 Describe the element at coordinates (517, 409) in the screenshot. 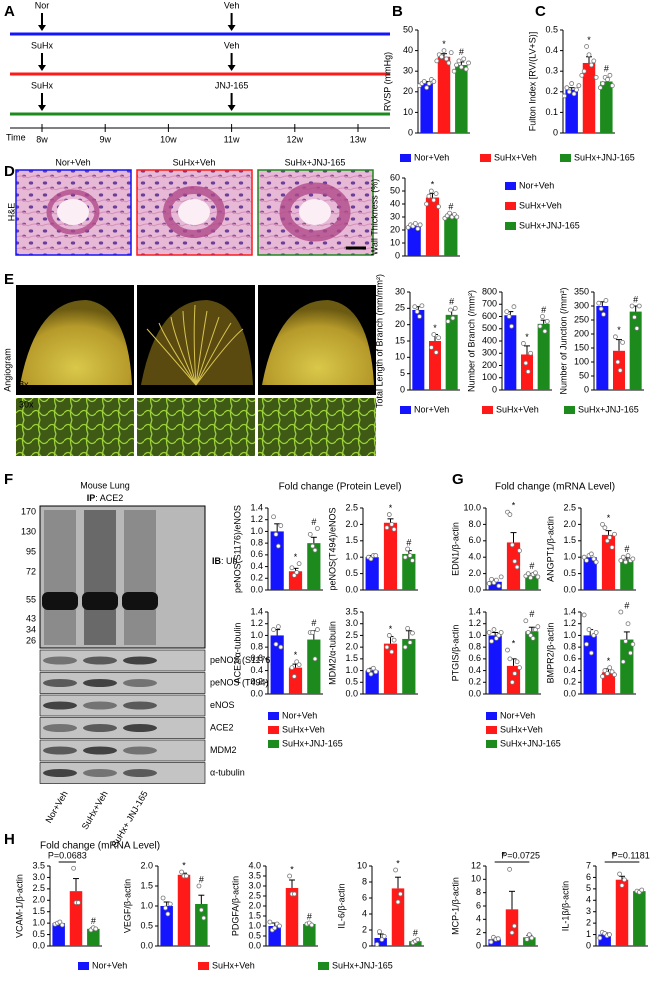

I see `legend-label: SuHx+Veh` at that location.